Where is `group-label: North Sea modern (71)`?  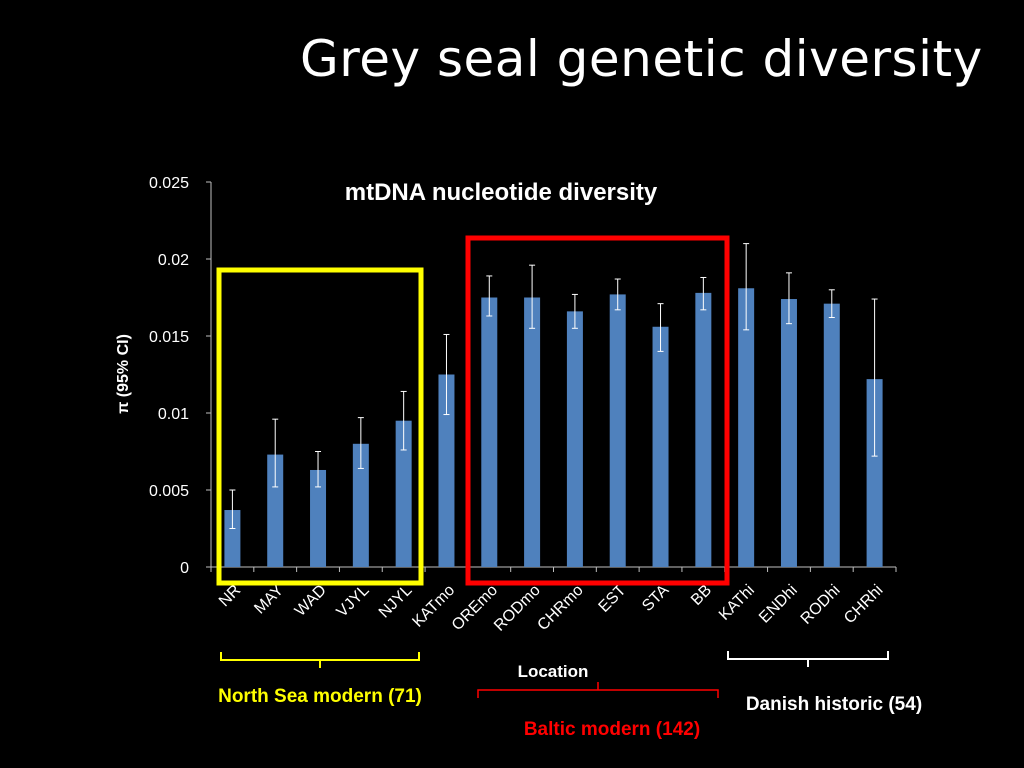
group-label: North Sea modern (71) is located at coordinates (320, 696).